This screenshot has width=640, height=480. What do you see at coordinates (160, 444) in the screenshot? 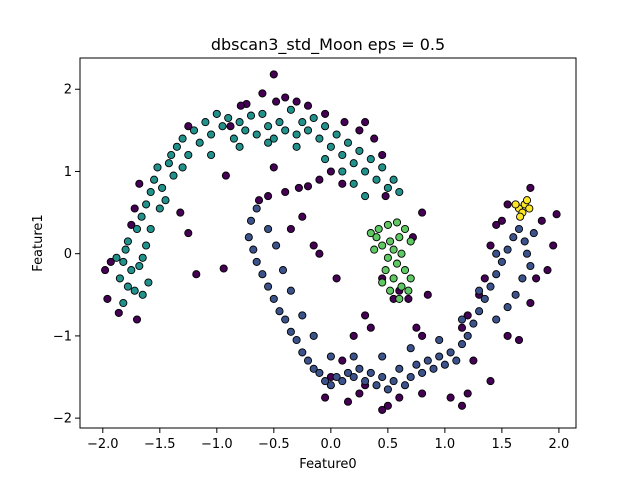
I see `x-tick-label: −1.5` at bounding box center [160, 444].